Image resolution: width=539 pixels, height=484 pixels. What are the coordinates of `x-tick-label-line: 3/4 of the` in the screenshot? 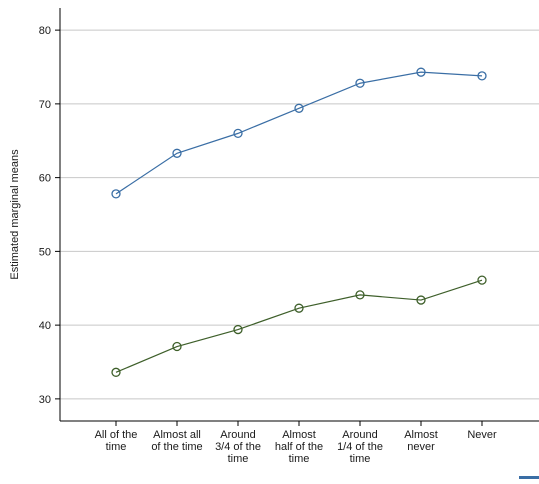 It's located at (238, 447).